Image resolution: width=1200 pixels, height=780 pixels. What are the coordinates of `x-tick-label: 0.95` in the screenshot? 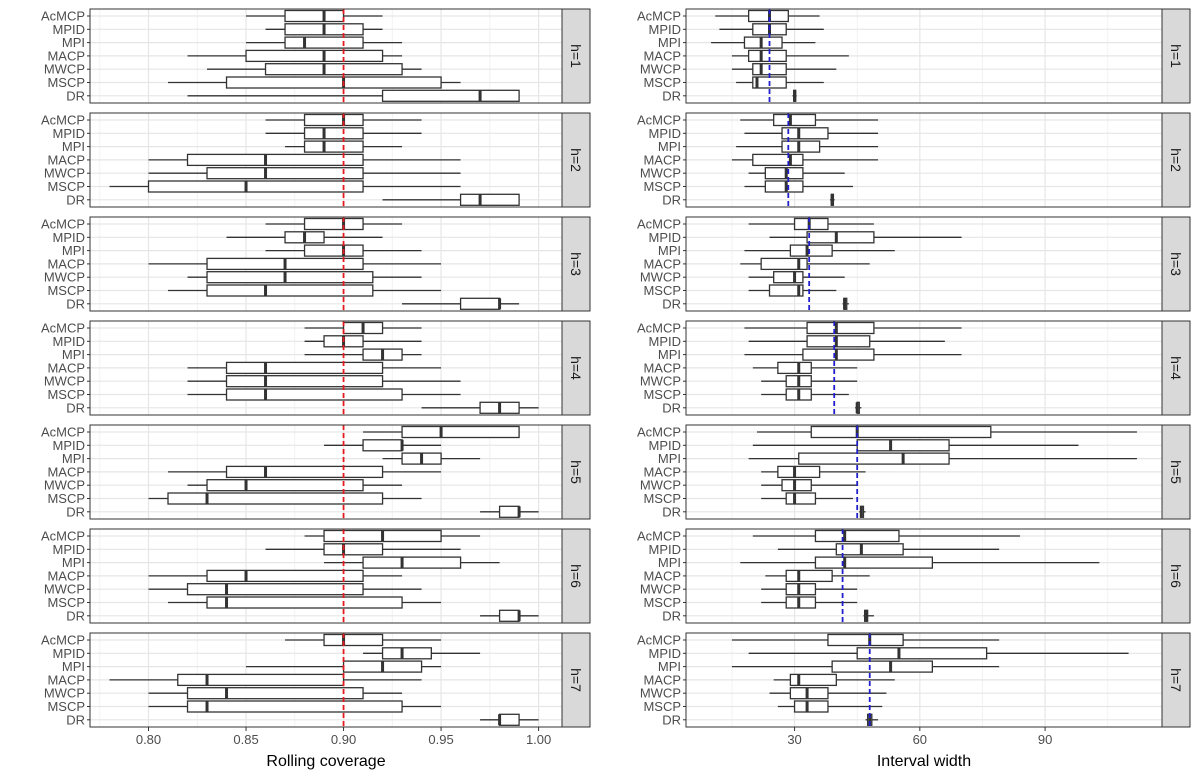 It's located at (440, 739).